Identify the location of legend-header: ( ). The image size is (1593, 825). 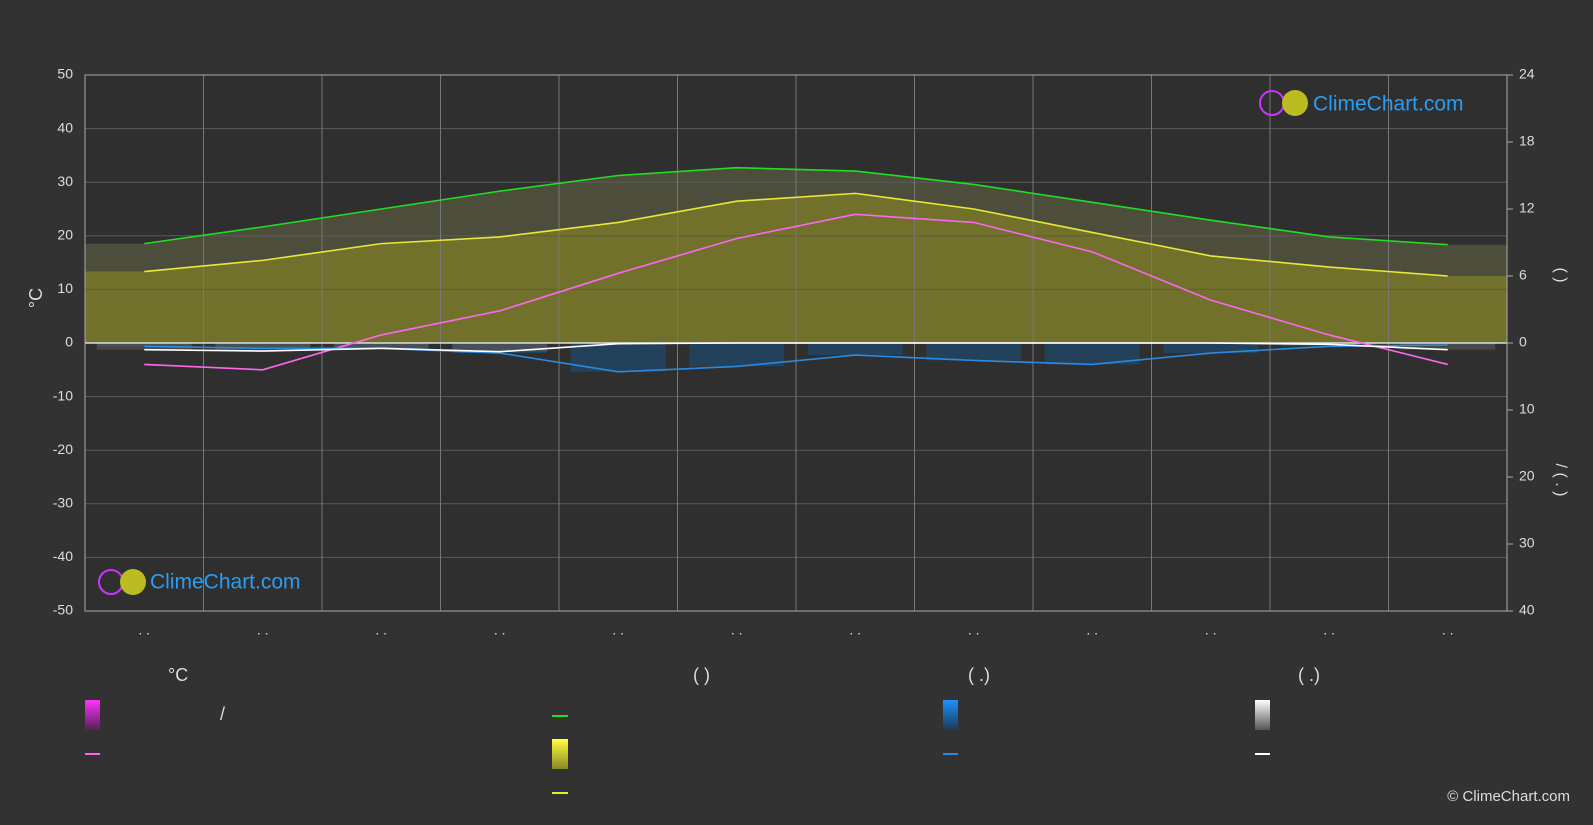
(701, 675).